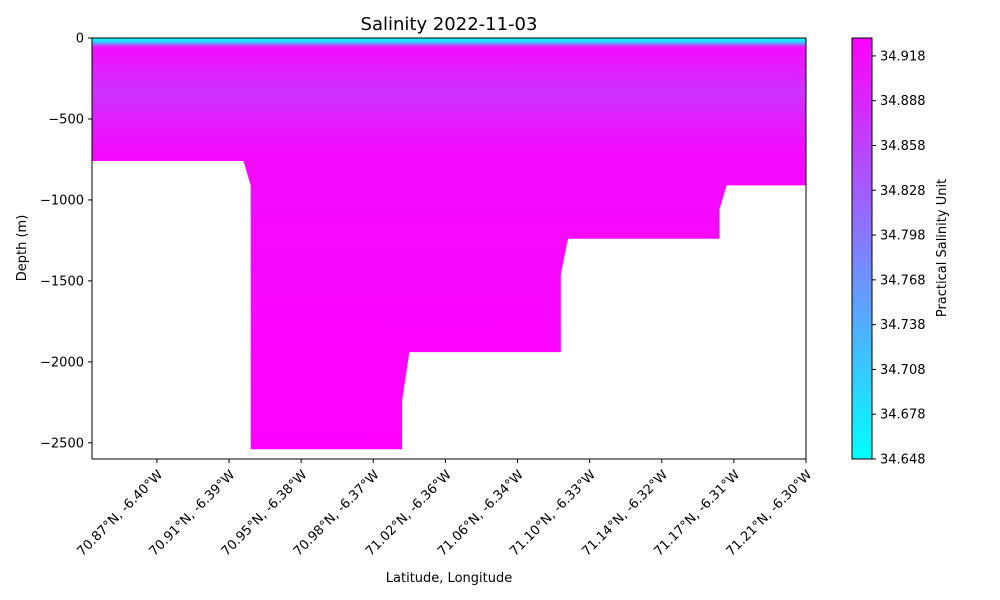 The image size is (1000, 600). What do you see at coordinates (66, 241) in the screenshot?
I see `y-axis: 0 −500 −1000 −1500 −2000 −2500` at bounding box center [66, 241].